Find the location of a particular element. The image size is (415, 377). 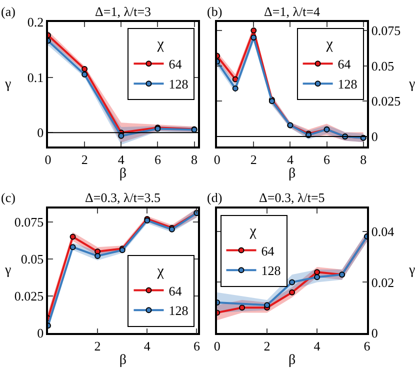

chart-title: Δ=0.3, λ/t=5 is located at coordinates (292, 197).